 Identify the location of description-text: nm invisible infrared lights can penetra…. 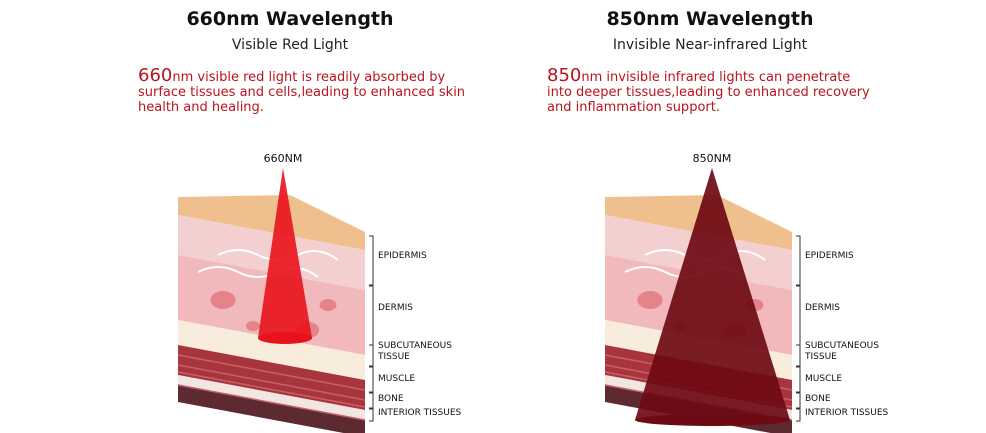
(708, 92).